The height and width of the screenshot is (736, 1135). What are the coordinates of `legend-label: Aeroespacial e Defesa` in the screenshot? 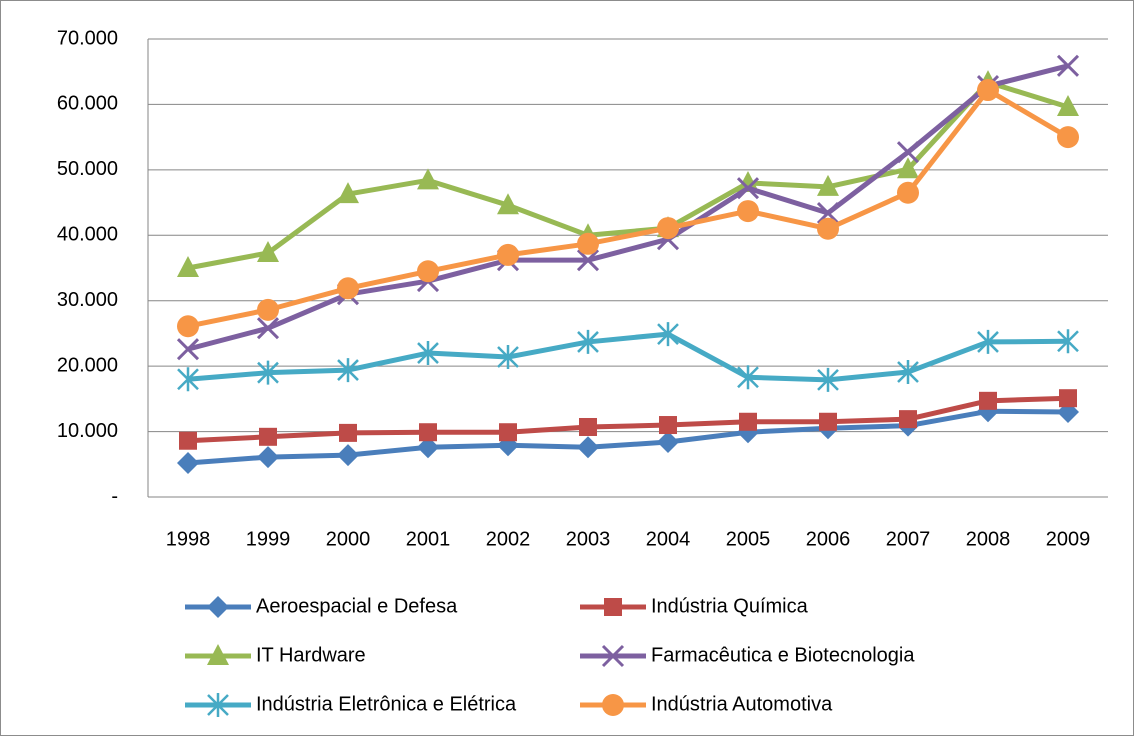 It's located at (357, 606).